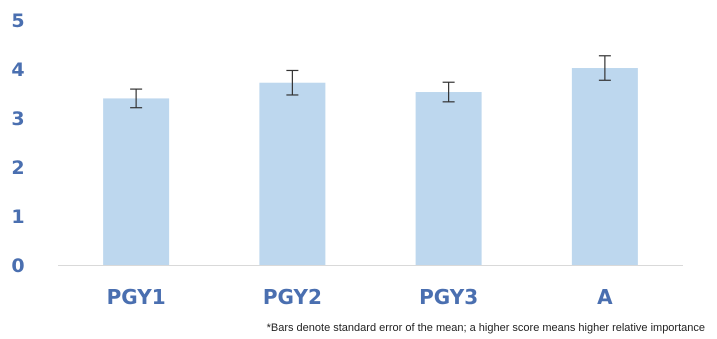  I want to click on x-tick-label: PGY3, so click(448, 297).